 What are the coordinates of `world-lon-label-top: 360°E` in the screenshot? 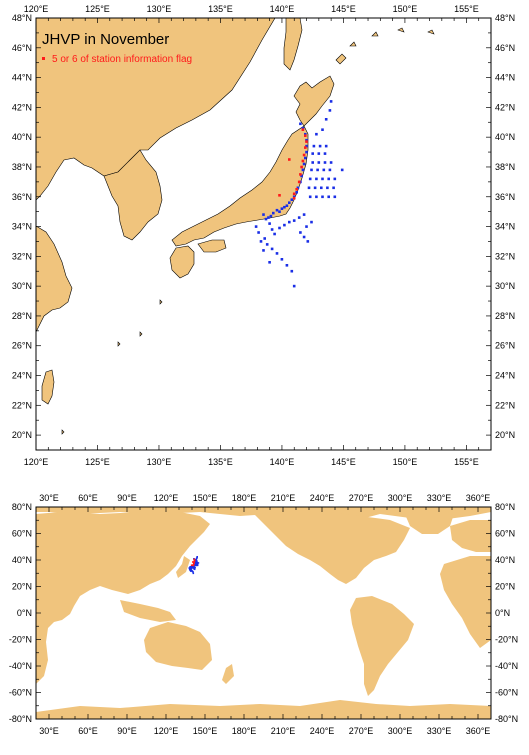 It's located at (478, 498).